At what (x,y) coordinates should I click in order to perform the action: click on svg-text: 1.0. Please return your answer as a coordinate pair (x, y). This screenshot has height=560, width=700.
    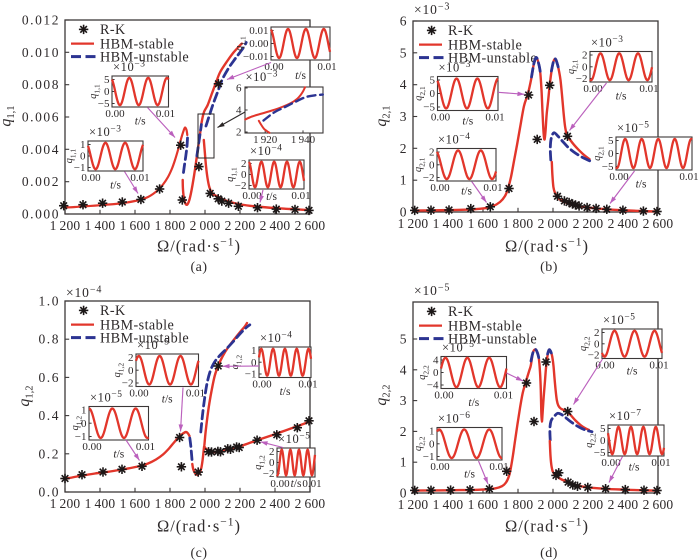
    Looking at the image, I should click on (49, 301).